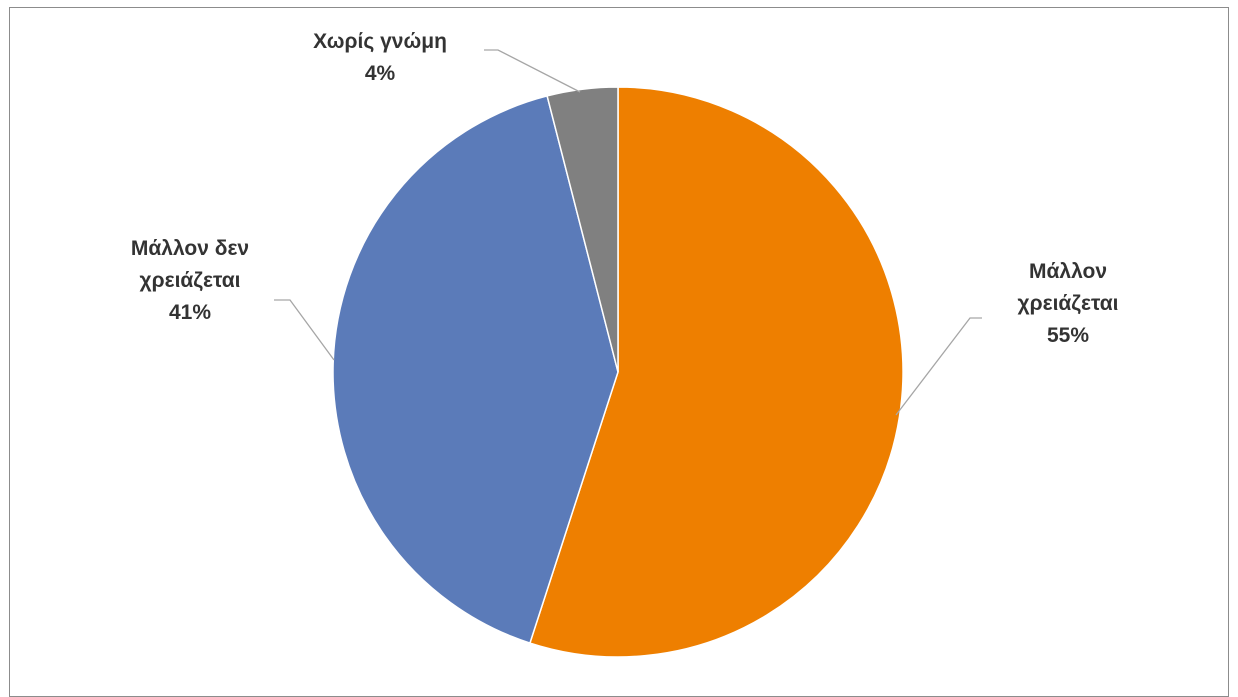 This screenshot has width=1238, height=697. I want to click on data-label-line: Χωρίς γνώμη, so click(380, 41).